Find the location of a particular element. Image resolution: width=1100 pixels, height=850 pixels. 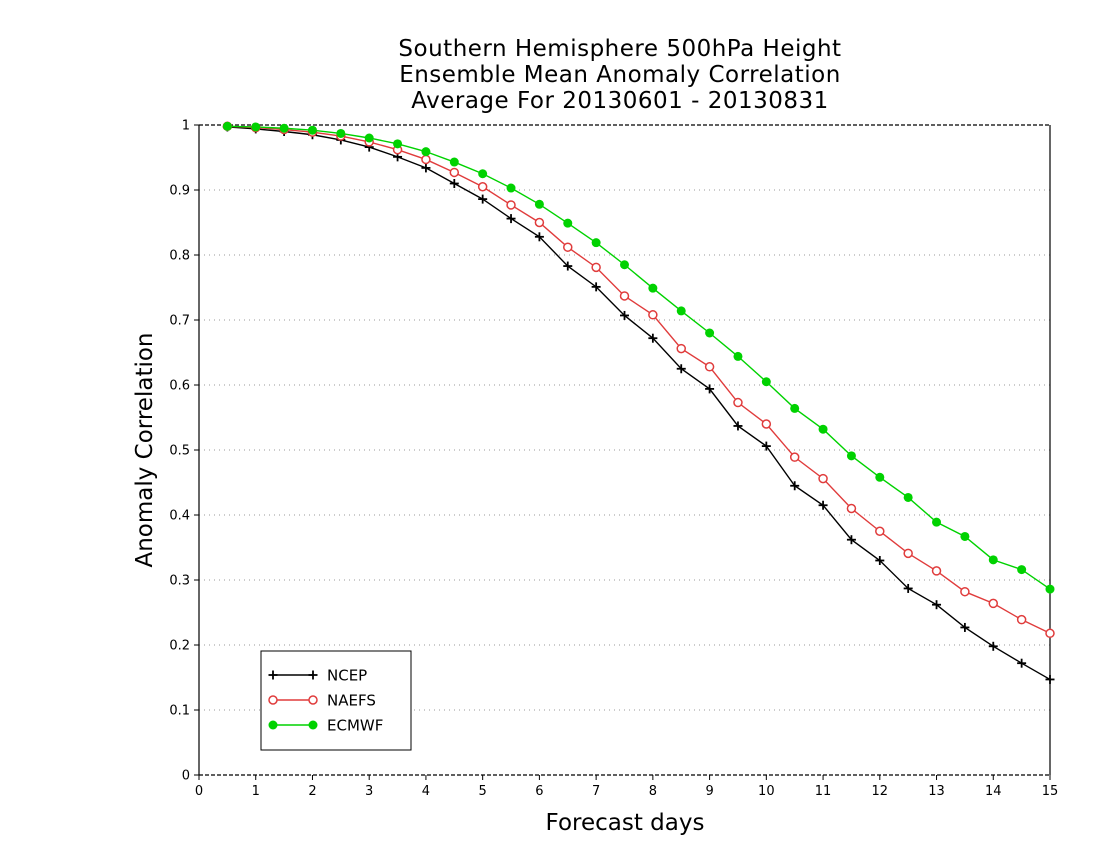

y-tick-label-5: 0.5 is located at coordinates (179, 451).